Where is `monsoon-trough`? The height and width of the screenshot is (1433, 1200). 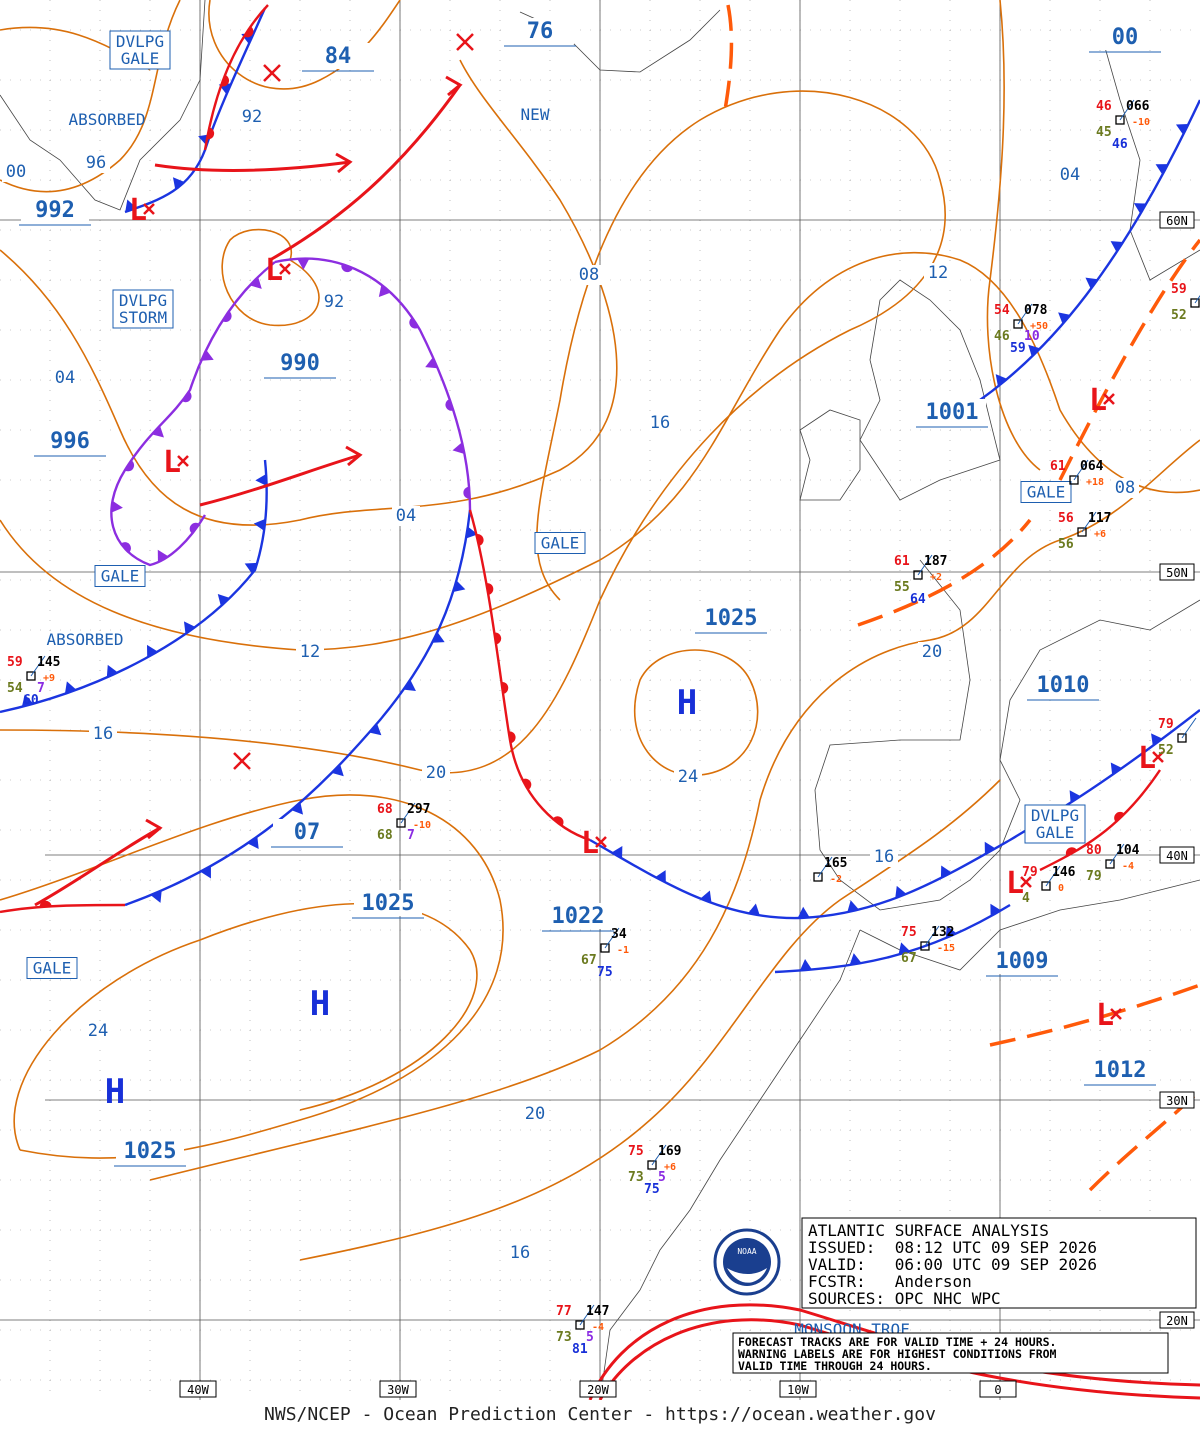
monsoon-trough is located at coordinates (899, 1359).